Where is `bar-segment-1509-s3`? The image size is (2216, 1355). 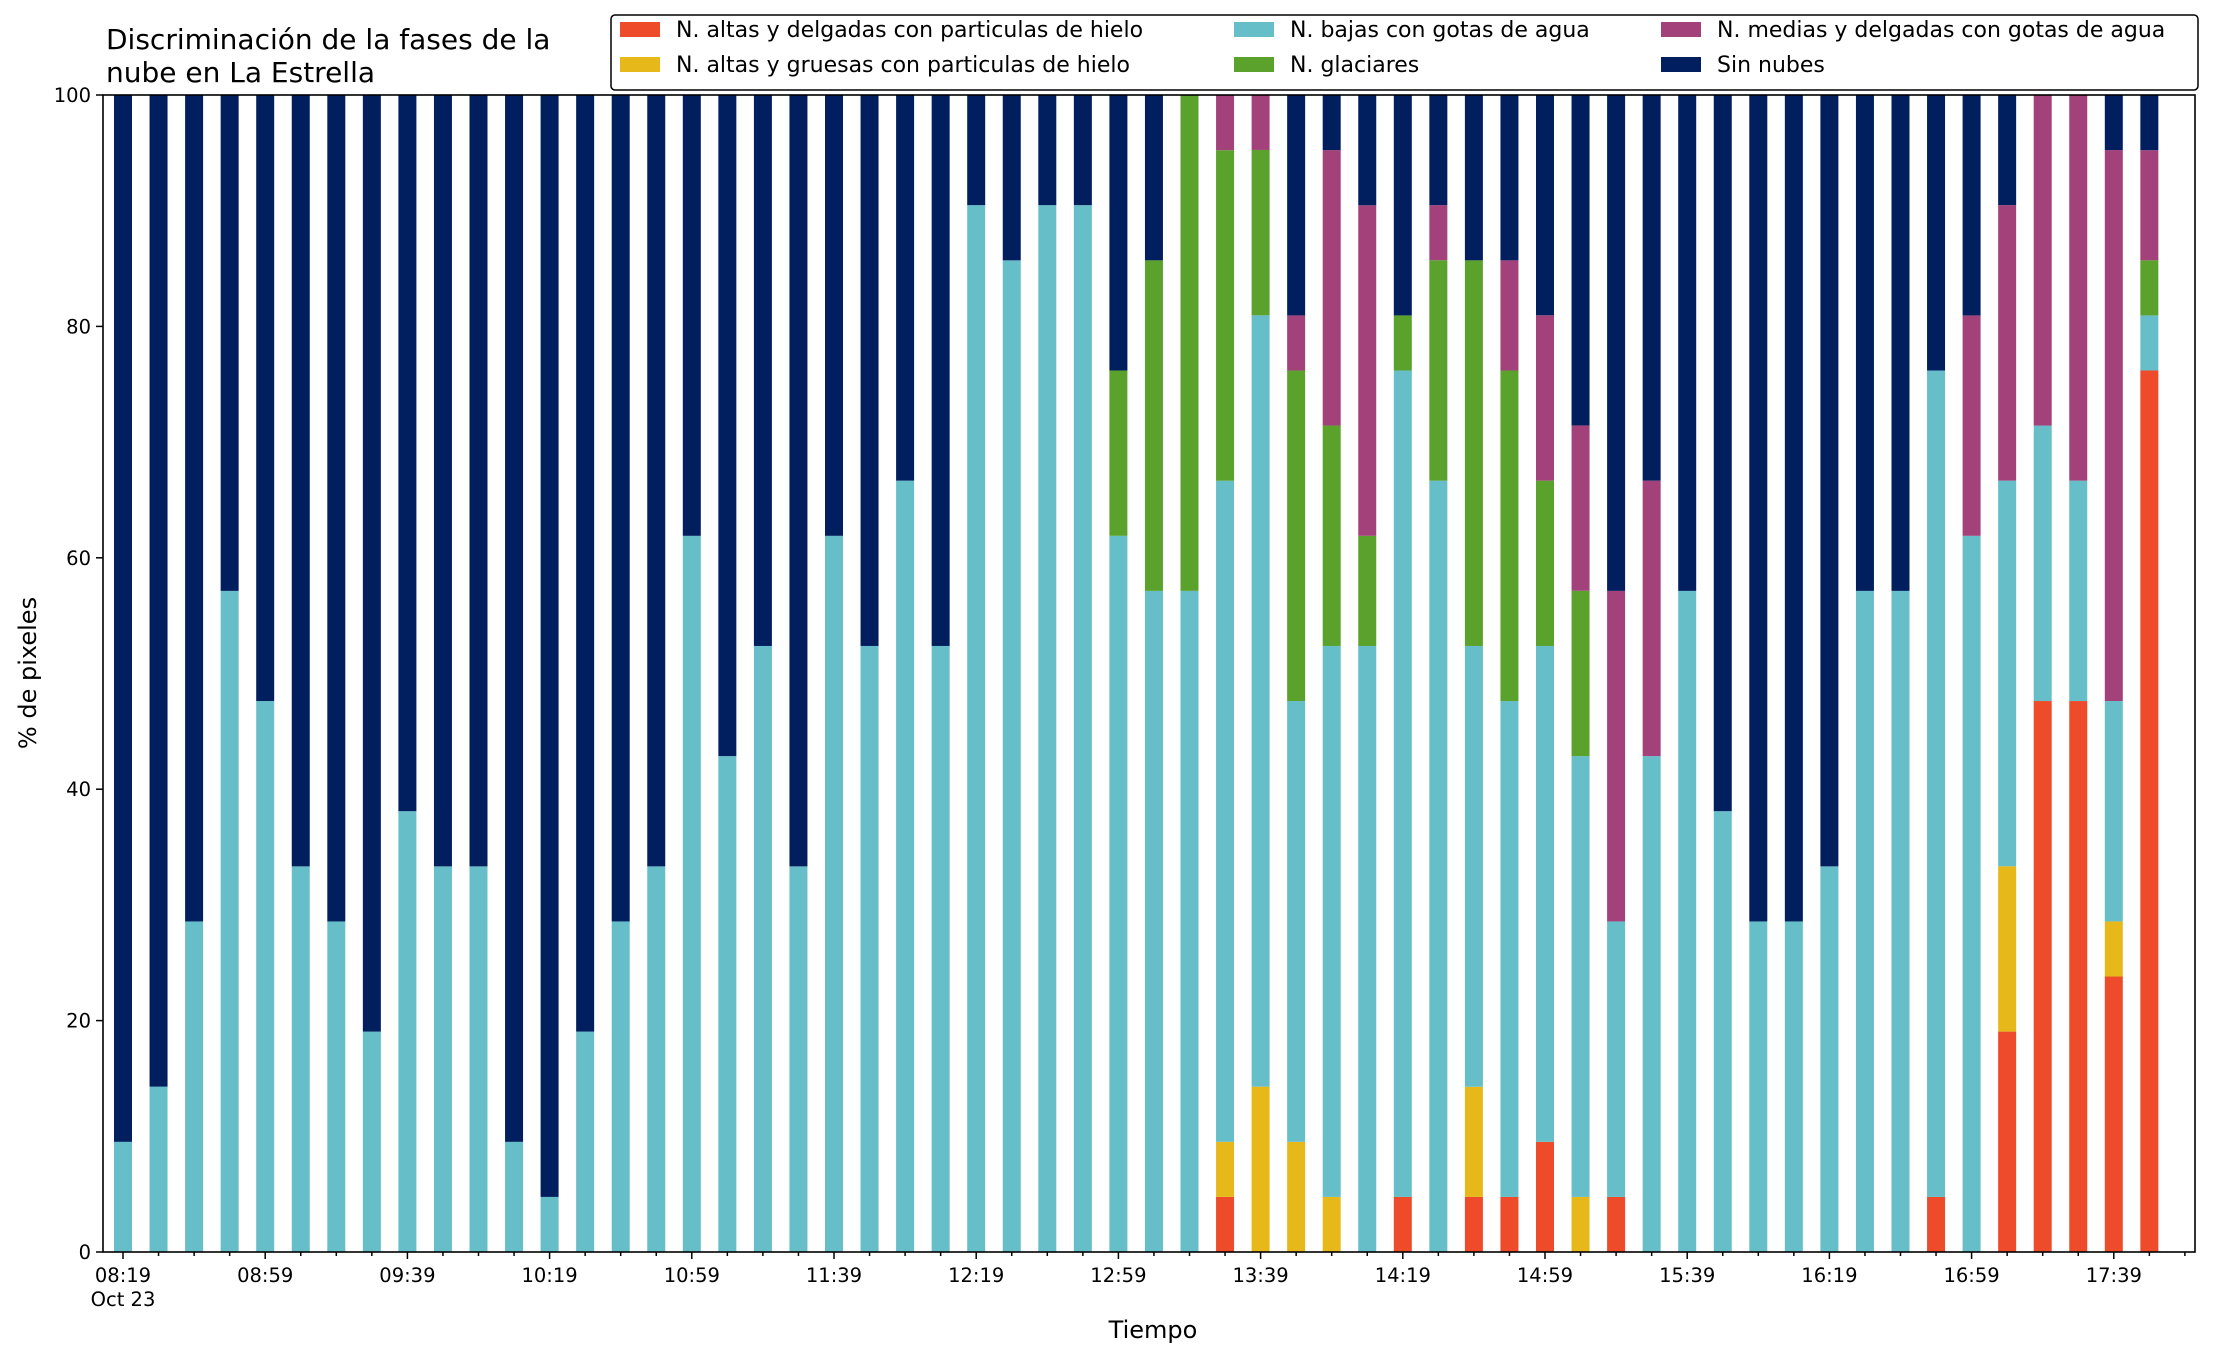 bar-segment-1509-s3 is located at coordinates (1580, 673).